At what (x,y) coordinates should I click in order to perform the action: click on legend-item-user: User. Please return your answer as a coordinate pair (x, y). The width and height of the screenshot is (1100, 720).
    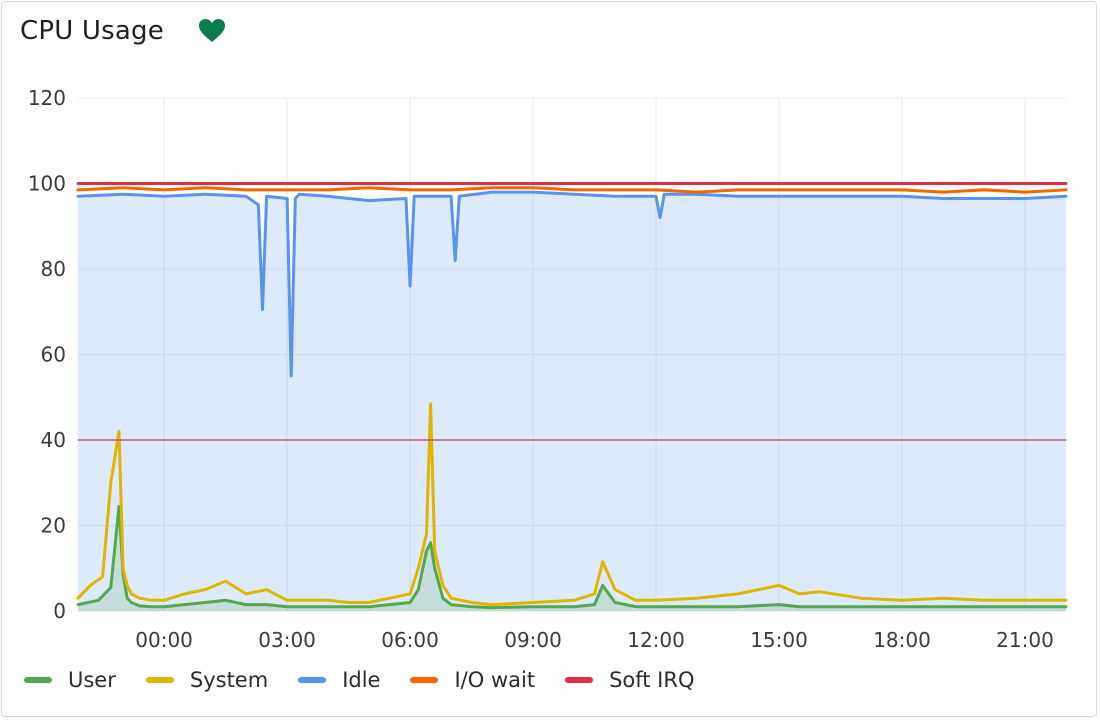
    Looking at the image, I should click on (70, 680).